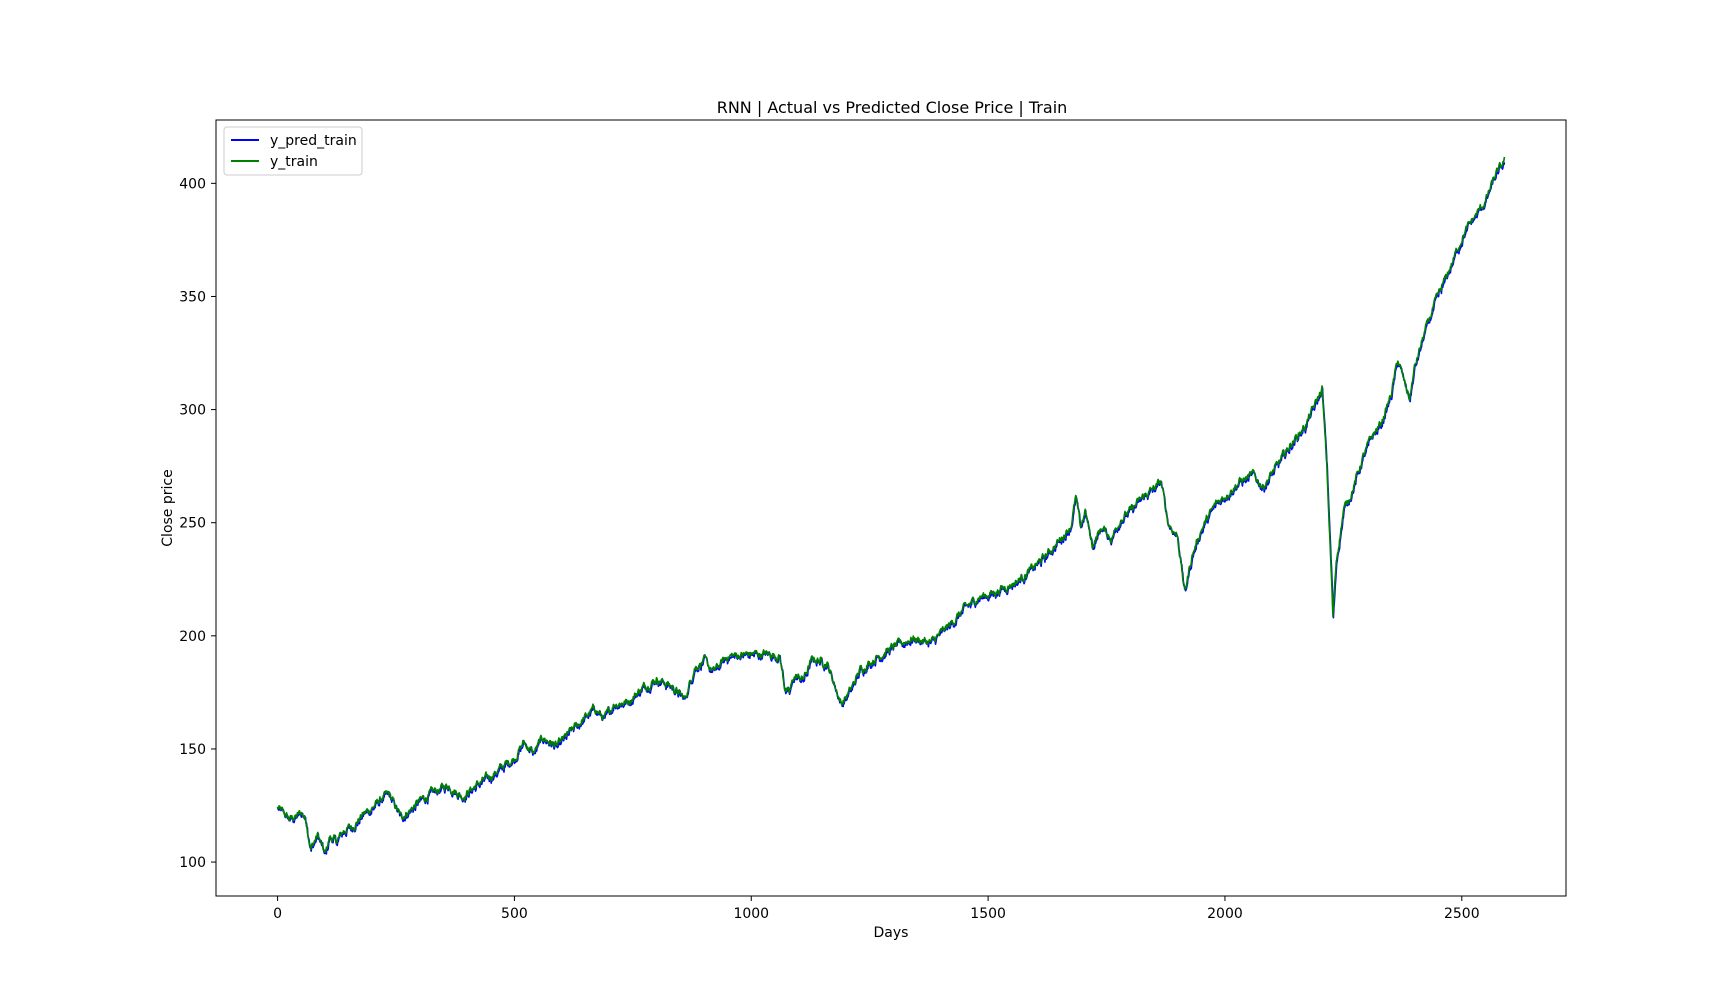  What do you see at coordinates (192, 411) in the screenshot?
I see `y-tick-label: 300` at bounding box center [192, 411].